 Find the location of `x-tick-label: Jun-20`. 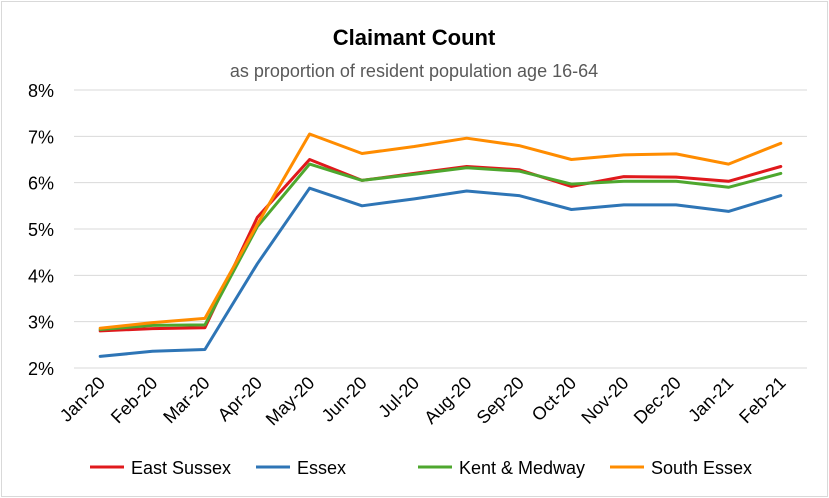

x-tick-label: Jun-20 is located at coordinates (344, 399).